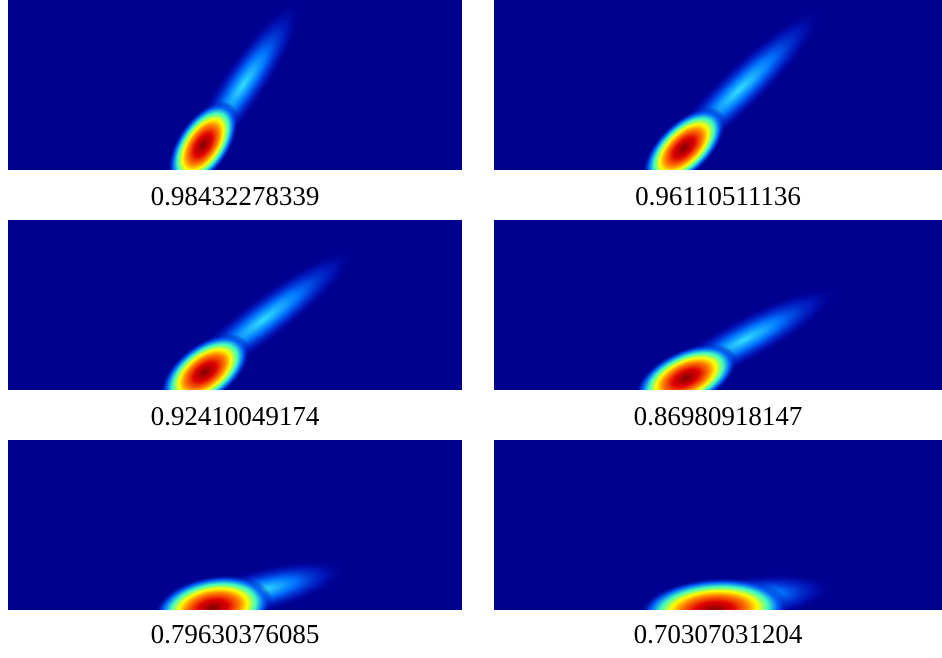 This screenshot has height=658, width=942. I want to click on caption: 0.98432278339, so click(235, 196).